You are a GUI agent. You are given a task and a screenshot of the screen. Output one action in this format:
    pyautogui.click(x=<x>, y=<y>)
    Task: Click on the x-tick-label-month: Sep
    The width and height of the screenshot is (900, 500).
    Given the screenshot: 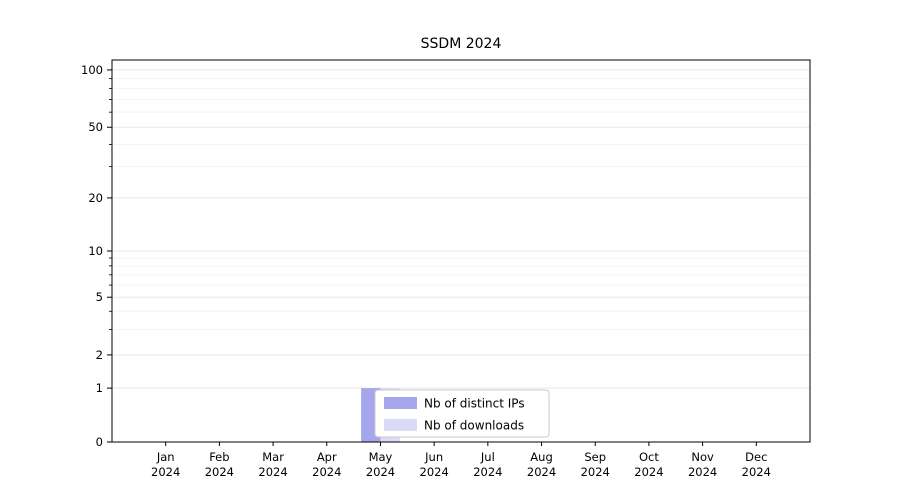 What is the action you would take?
    pyautogui.click(x=595, y=457)
    